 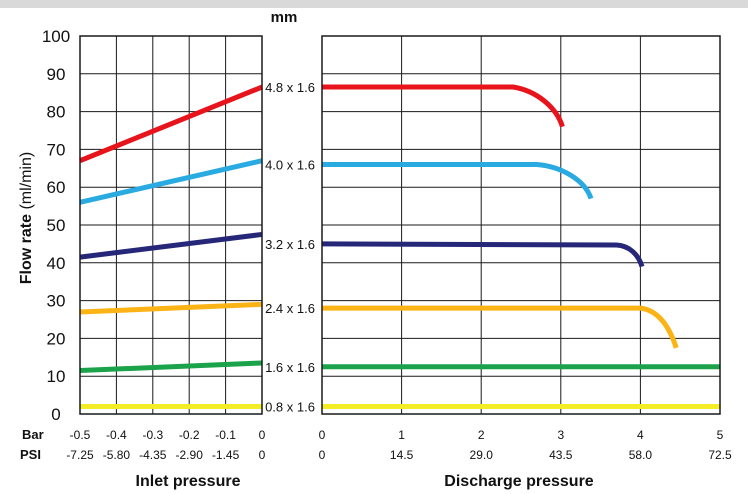 I want to click on discharge-bar-tick-label: 2, so click(x=481, y=435).